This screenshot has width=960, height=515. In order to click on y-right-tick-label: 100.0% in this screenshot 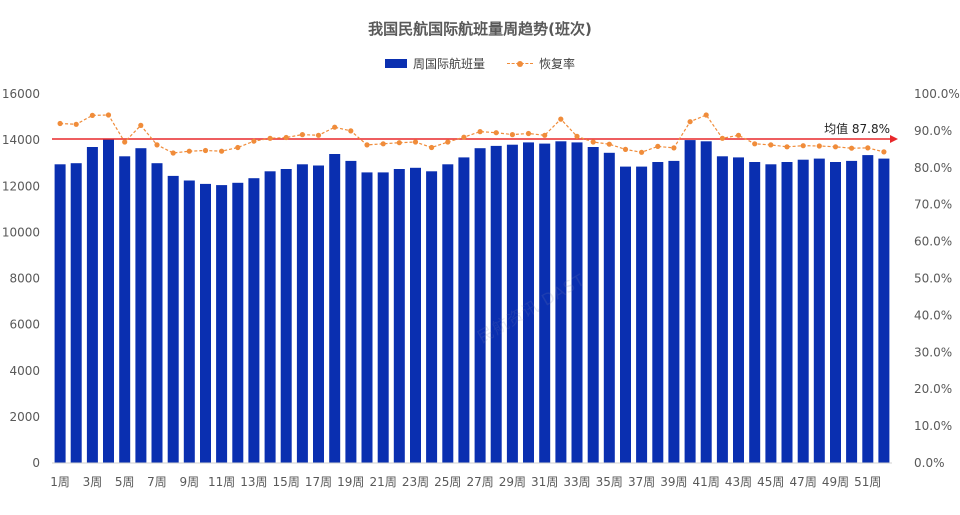, I will do `click(937, 94)`.